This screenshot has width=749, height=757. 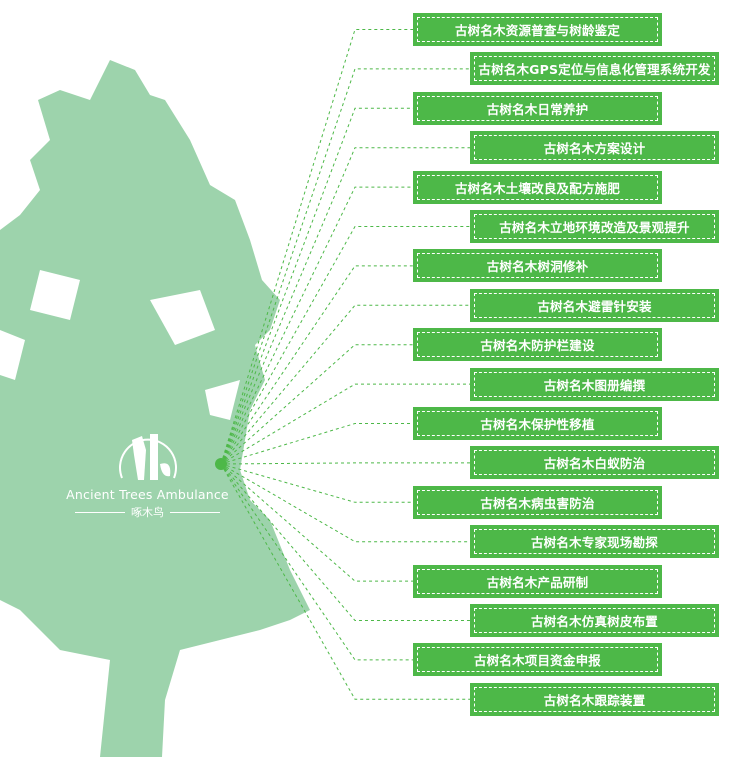 I want to click on service-label: 古树名木避雷针安装, so click(x=594, y=306).